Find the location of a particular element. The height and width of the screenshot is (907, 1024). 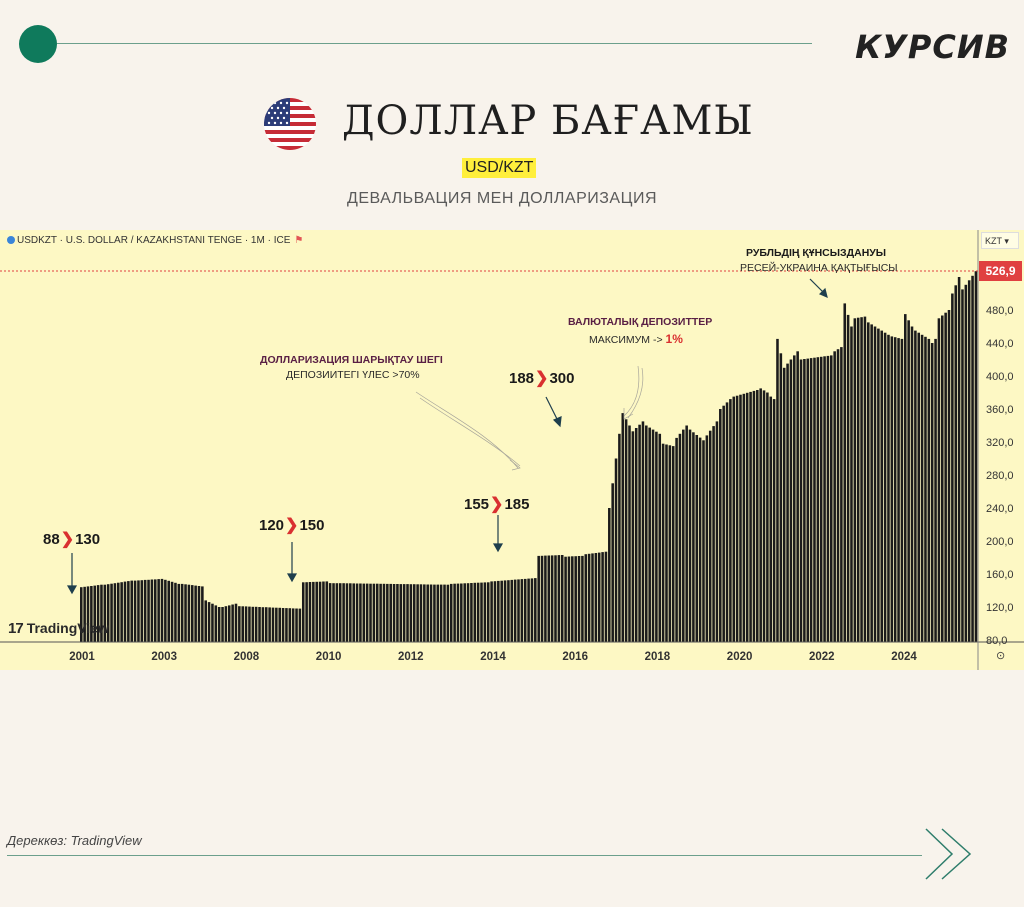

x-tick-label: 2018 is located at coordinates (658, 657).